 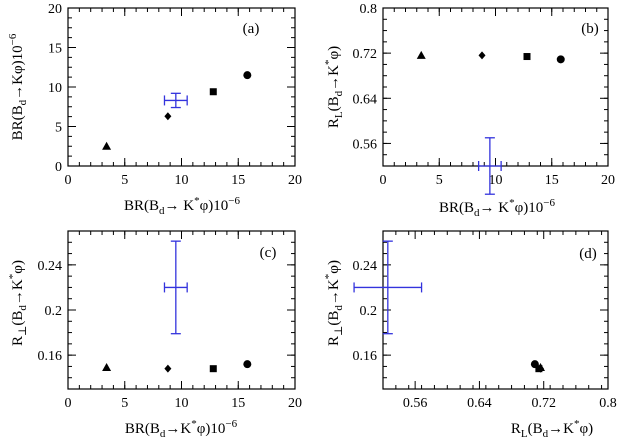 I want to click on panel-a-ytick-label: 20, so click(x=55, y=9).